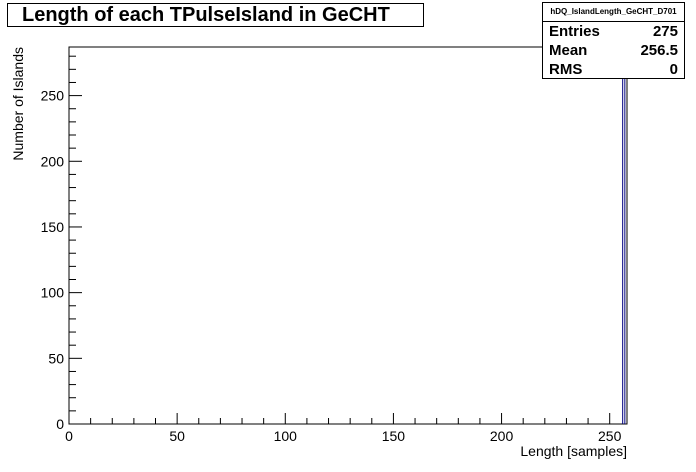 This screenshot has height=472, width=696. I want to click on stats-row-rms: RMS 0, so click(613, 69).